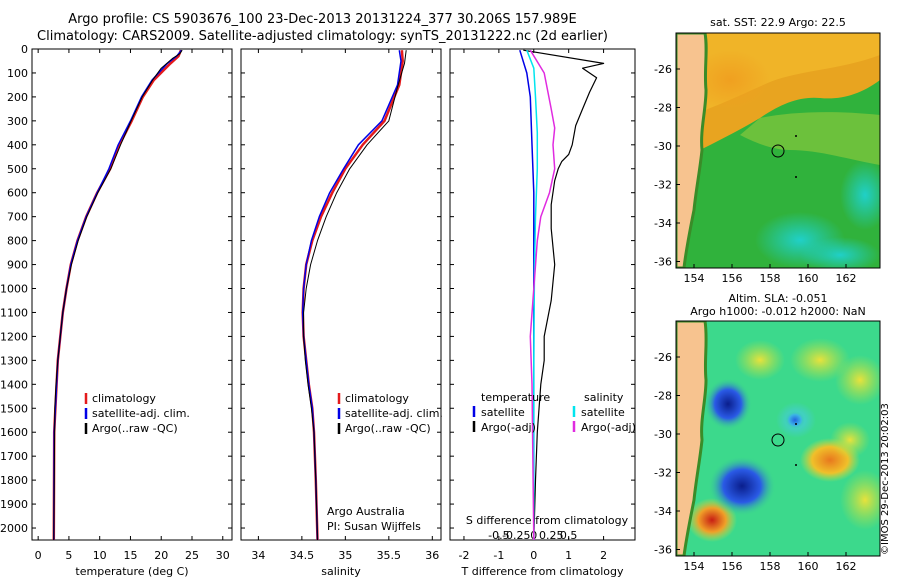  I want to click on y-tick-label: 1200, so click(14, 336).